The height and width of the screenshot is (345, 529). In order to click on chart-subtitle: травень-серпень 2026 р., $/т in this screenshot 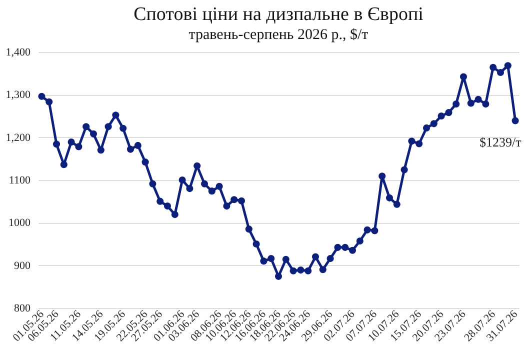, I will do `click(278, 35)`.